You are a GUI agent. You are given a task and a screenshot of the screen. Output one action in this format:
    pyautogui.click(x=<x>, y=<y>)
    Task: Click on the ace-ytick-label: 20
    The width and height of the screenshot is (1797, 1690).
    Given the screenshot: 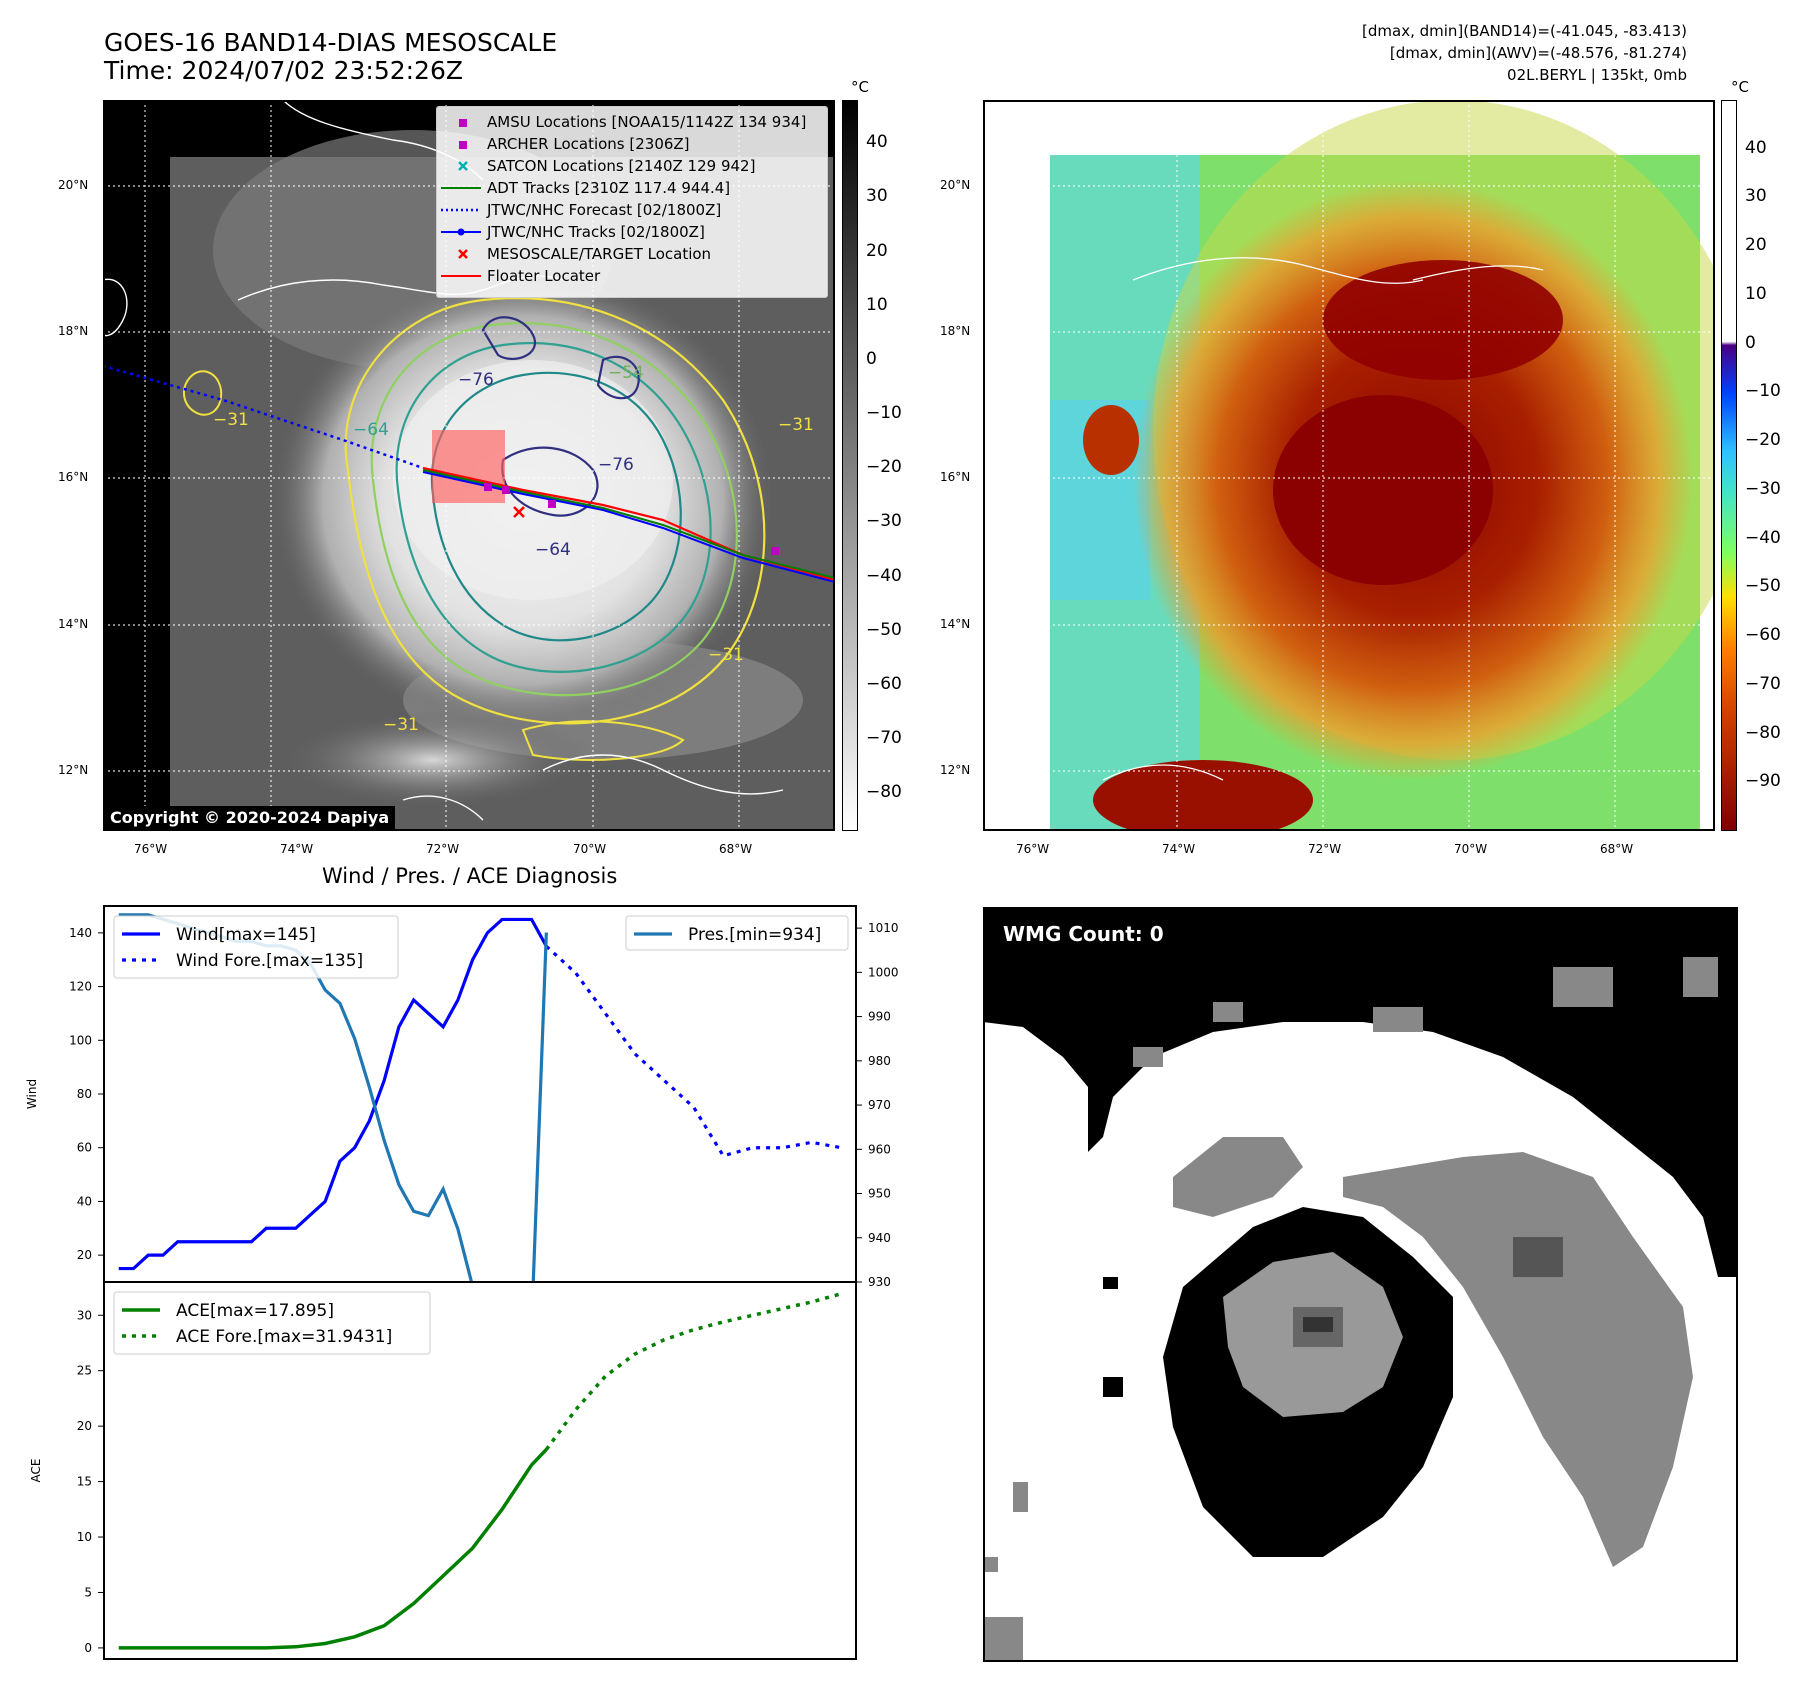 What is the action you would take?
    pyautogui.click(x=84, y=1426)
    